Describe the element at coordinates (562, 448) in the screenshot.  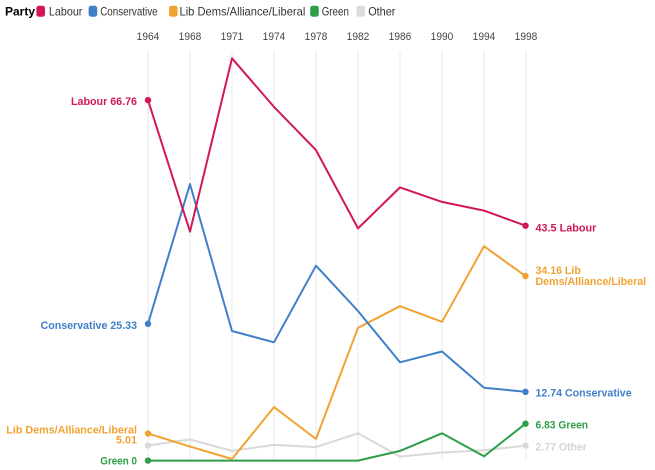
I see `svg-text: 2.77 Other` at that location.